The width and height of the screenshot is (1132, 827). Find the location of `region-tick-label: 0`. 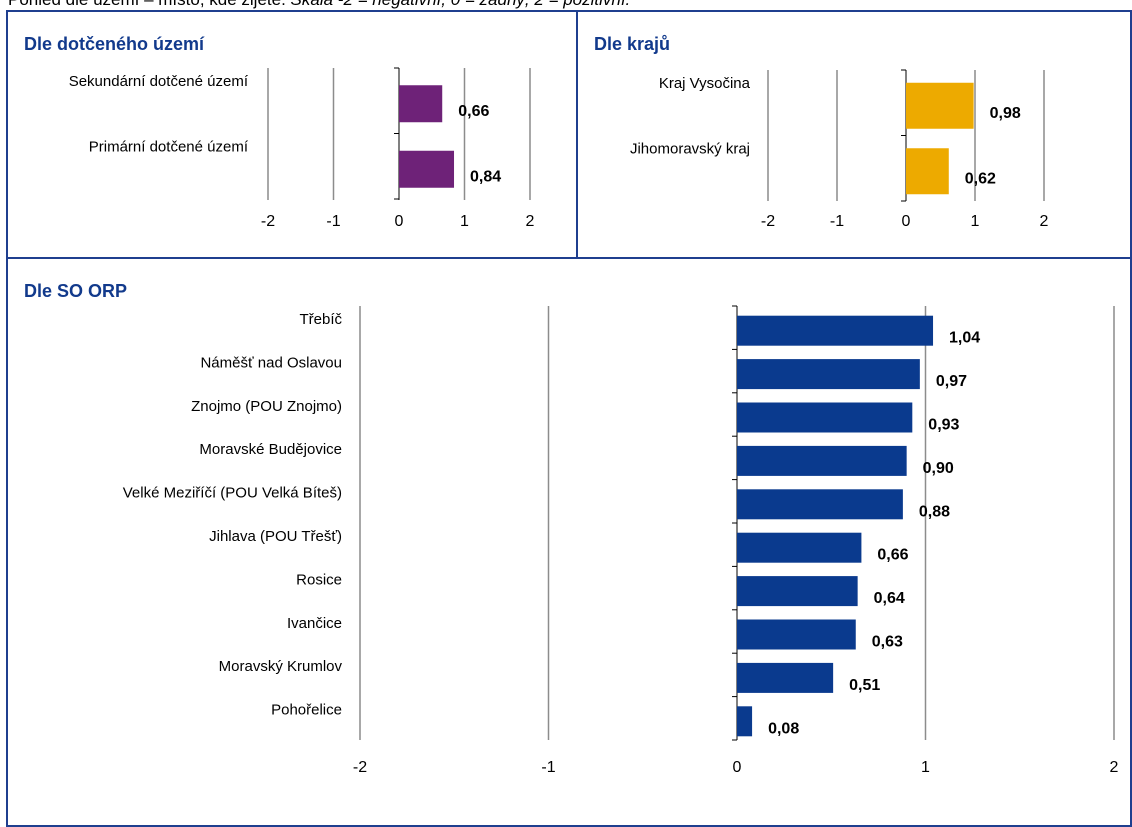

region-tick-label: 0 is located at coordinates (906, 221).